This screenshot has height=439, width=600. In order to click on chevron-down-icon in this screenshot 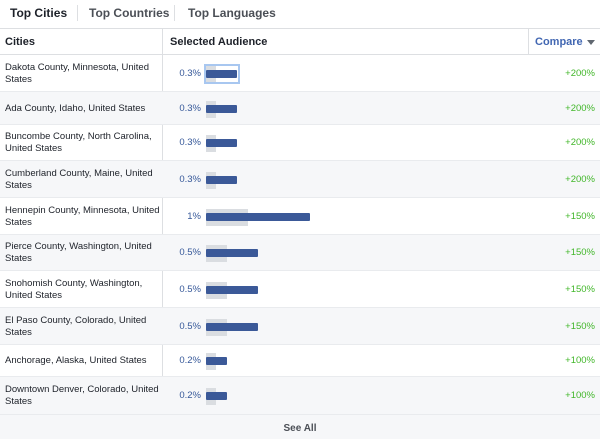, I will do `click(591, 42)`.